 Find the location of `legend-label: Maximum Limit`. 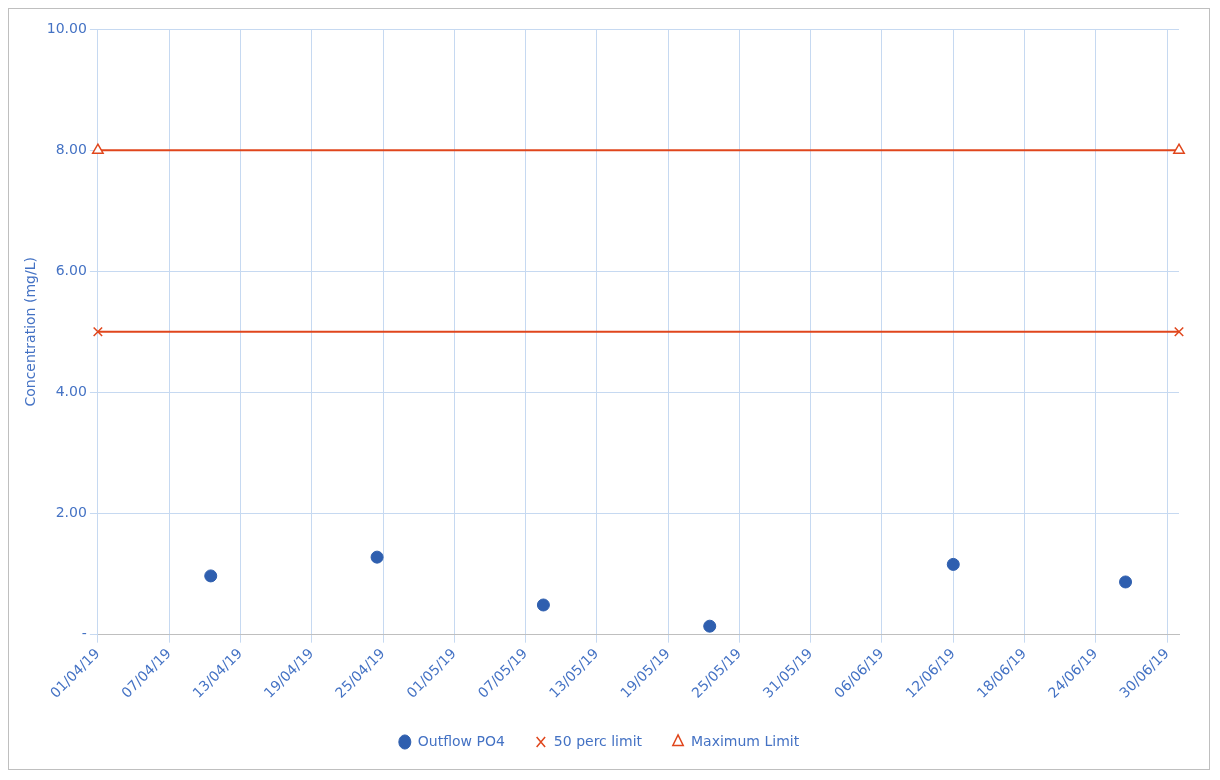

legend-label: Maximum Limit is located at coordinates (745, 740).